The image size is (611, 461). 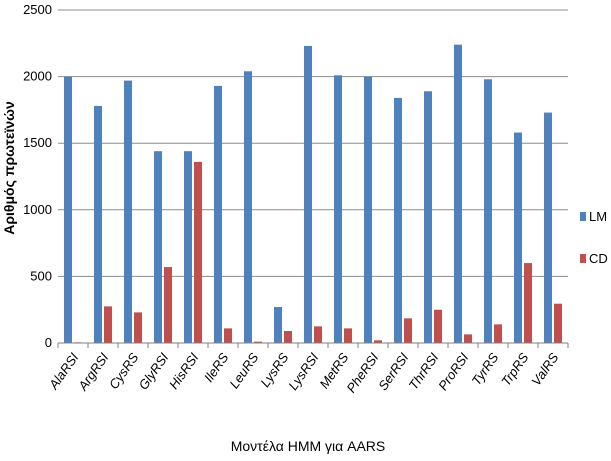 What do you see at coordinates (37, 9) in the screenshot?
I see `y-tick-label: 2500` at bounding box center [37, 9].